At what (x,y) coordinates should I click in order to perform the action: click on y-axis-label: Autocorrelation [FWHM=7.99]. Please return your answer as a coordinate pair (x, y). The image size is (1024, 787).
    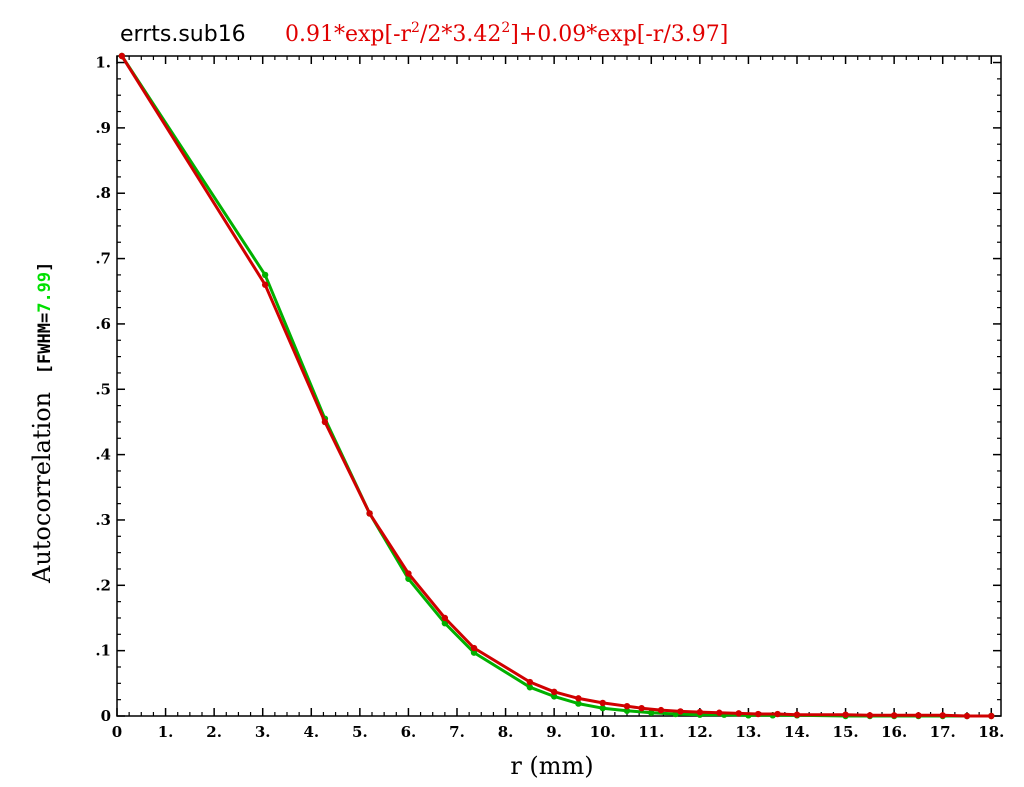
    Looking at the image, I should click on (42, 423).